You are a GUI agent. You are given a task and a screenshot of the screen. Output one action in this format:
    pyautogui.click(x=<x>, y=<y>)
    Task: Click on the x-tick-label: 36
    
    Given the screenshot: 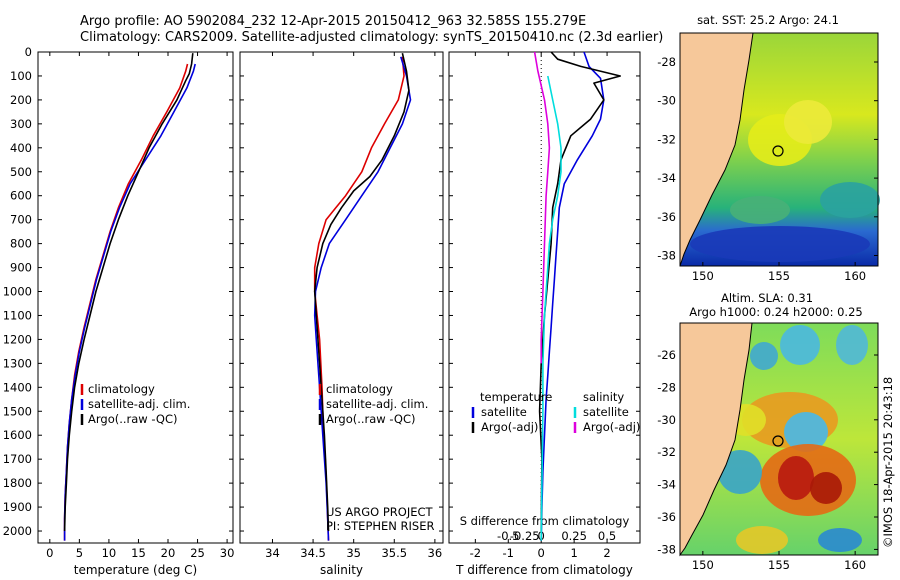 What is the action you would take?
    pyautogui.click(x=435, y=553)
    